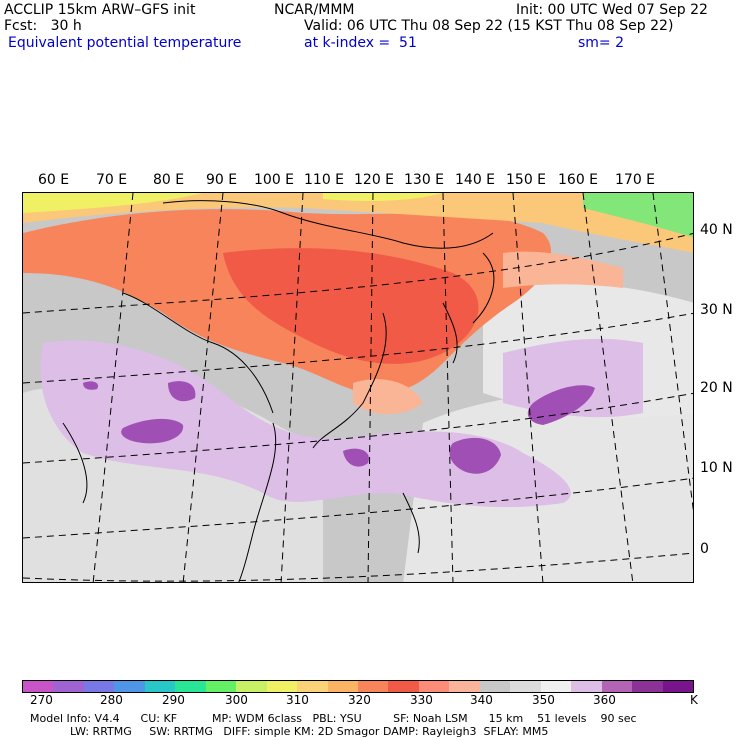 The height and width of the screenshot is (740, 740). I want to click on lon-label: 100 E, so click(274, 180).